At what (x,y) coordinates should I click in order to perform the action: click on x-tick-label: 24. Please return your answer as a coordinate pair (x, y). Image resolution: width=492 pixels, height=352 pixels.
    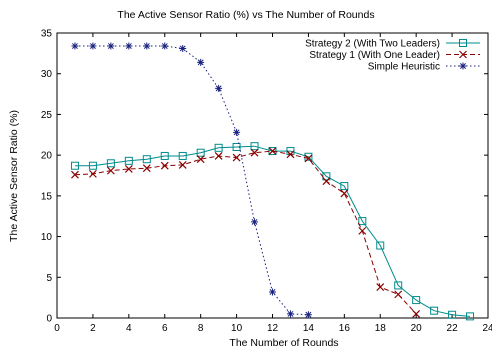
    Looking at the image, I should click on (487, 328).